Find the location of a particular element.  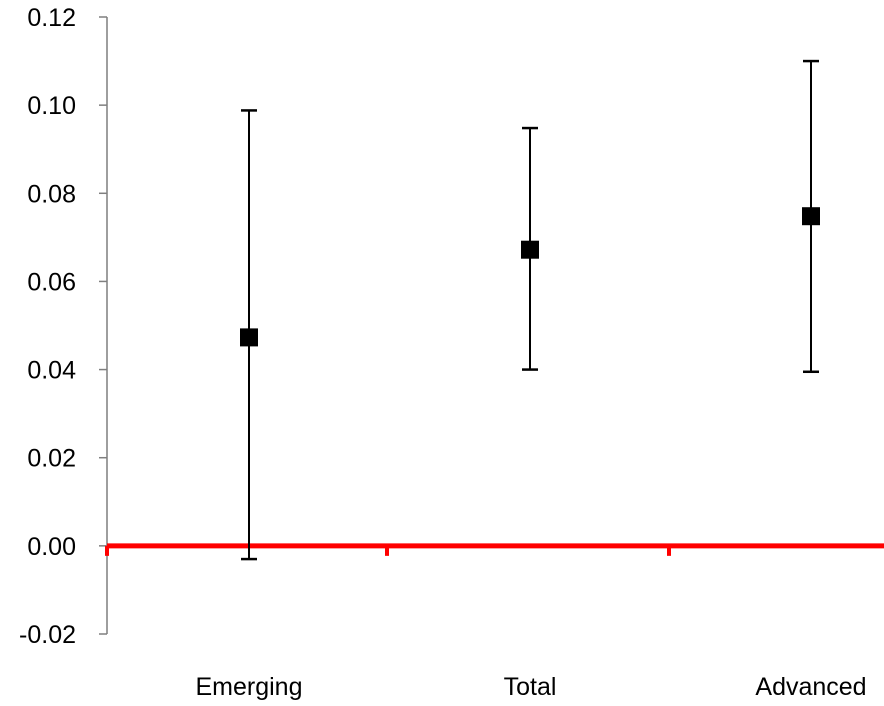

x-category-label: Emerging is located at coordinates (249, 687).